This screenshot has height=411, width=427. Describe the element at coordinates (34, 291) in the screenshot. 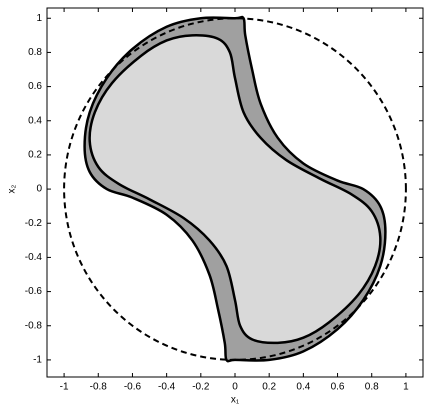

I see `y-tick-label: -0.6` at that location.